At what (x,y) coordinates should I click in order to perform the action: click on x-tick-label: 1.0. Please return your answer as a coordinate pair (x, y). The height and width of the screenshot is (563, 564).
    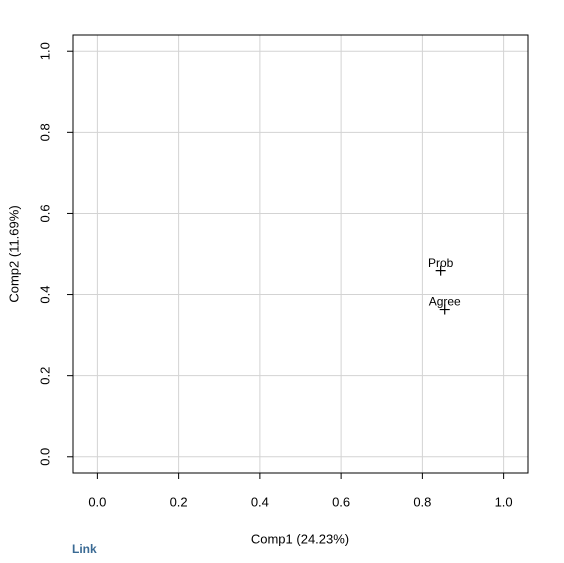
    Looking at the image, I should click on (504, 501).